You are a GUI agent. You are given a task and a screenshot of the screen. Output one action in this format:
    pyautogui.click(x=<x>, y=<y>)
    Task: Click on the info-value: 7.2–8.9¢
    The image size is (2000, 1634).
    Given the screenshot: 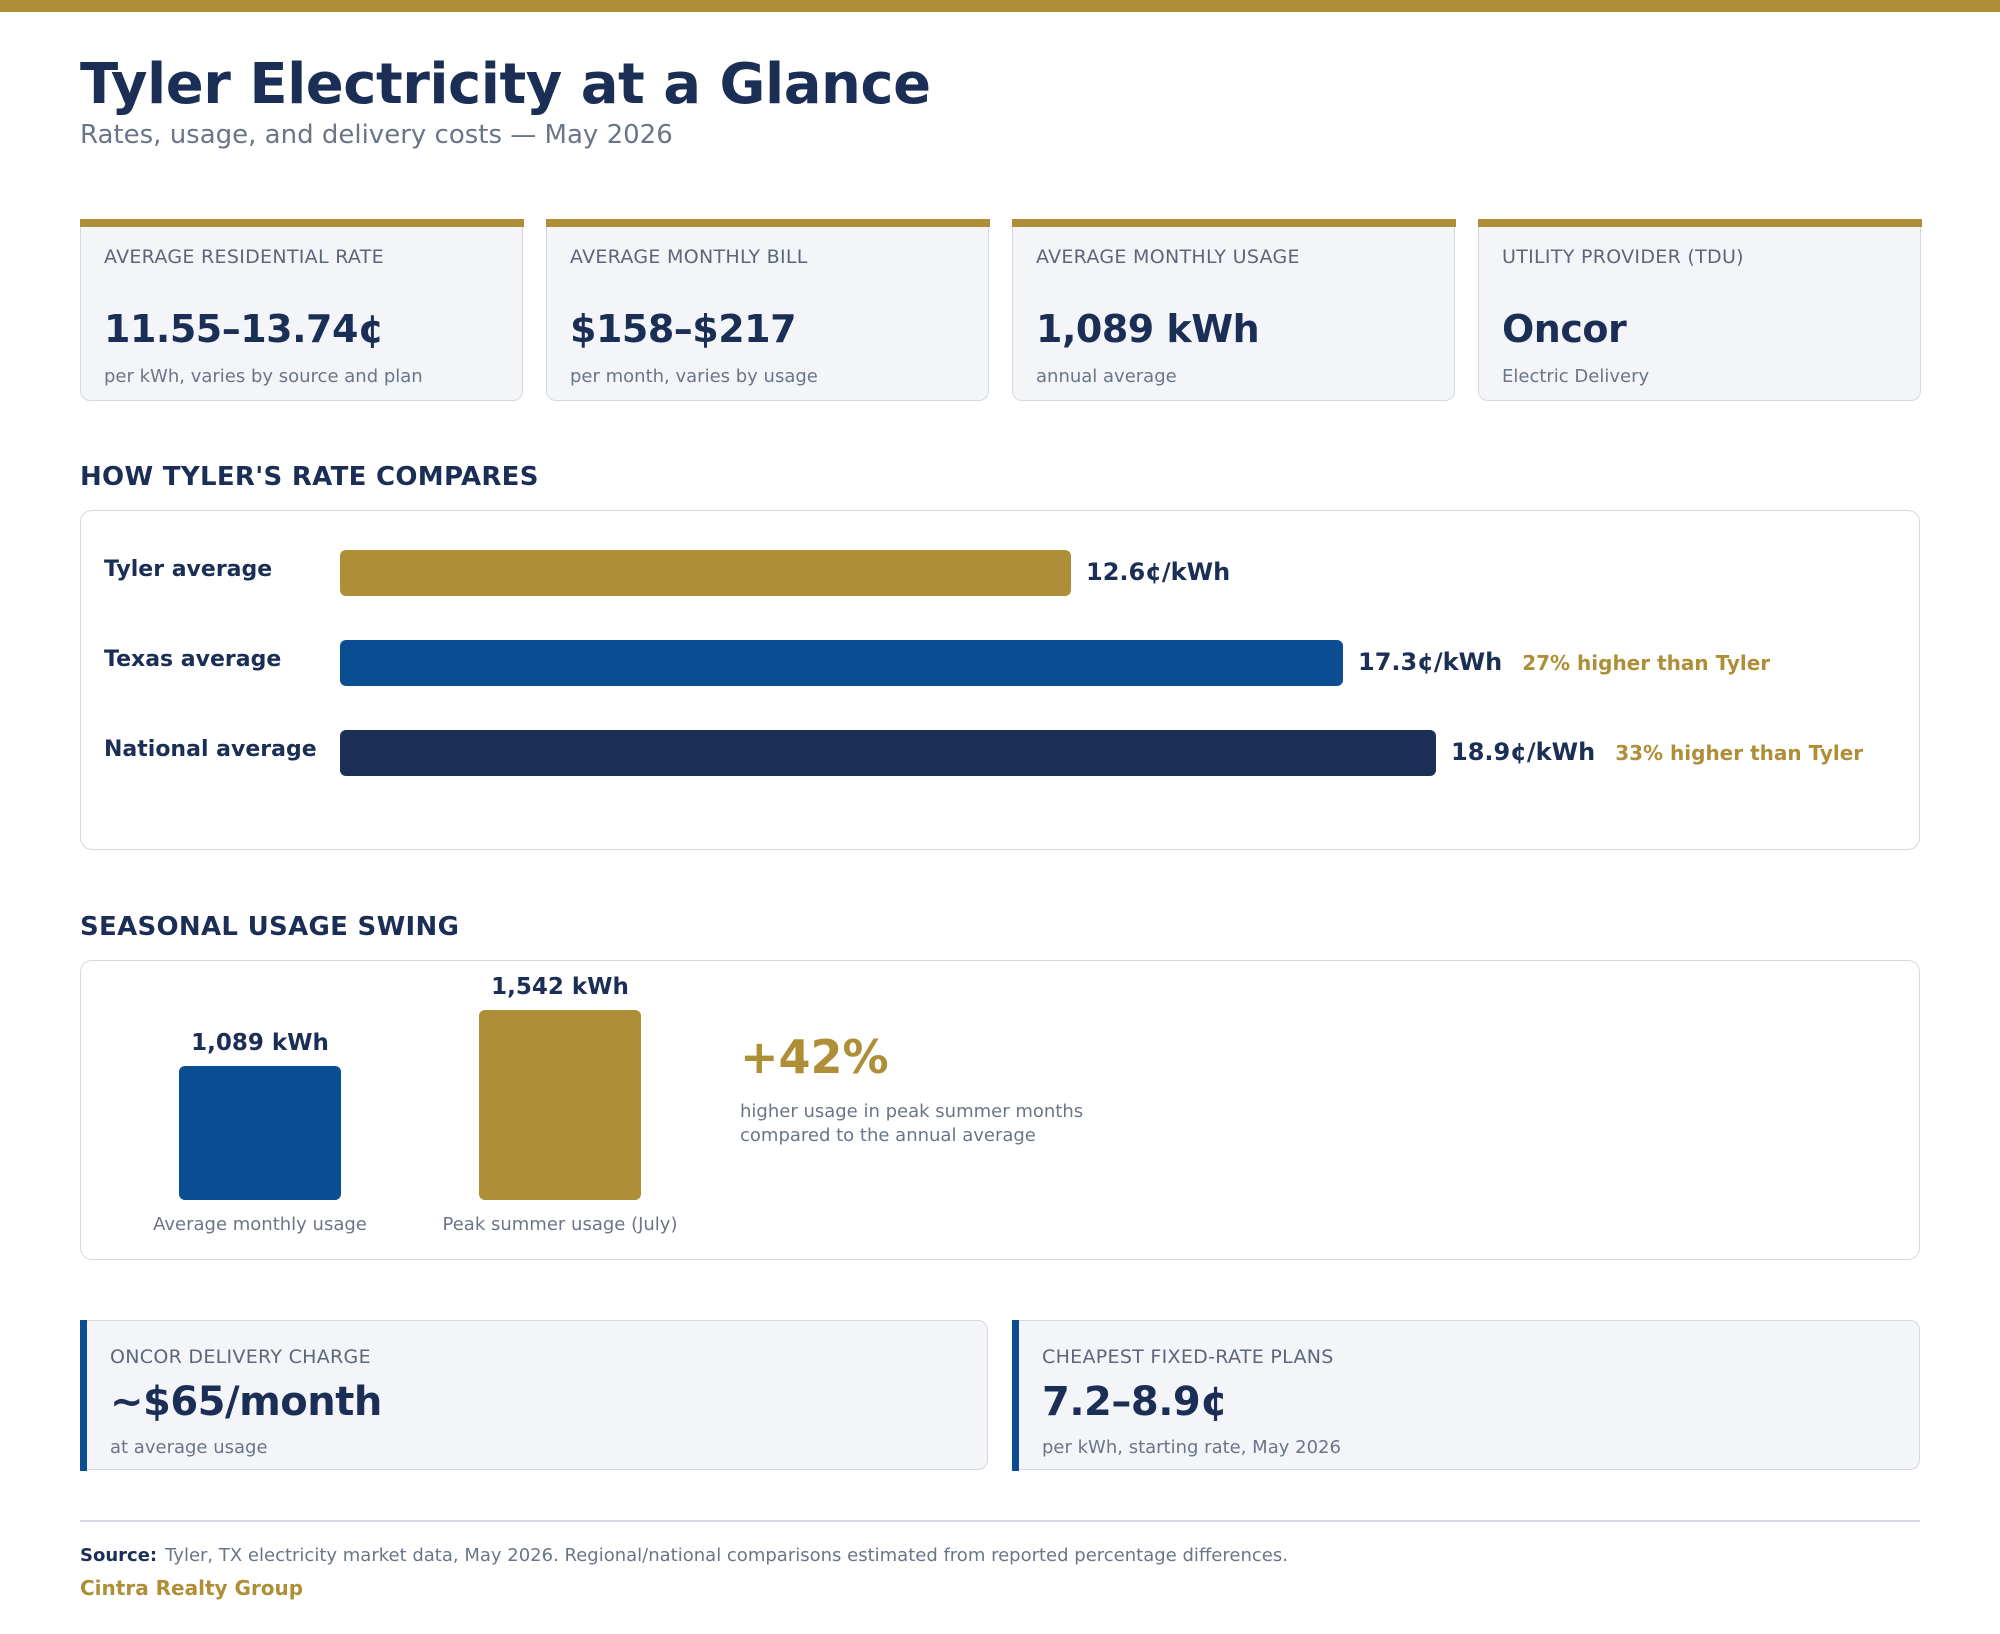 What is the action you would take?
    pyautogui.click(x=1135, y=1402)
    